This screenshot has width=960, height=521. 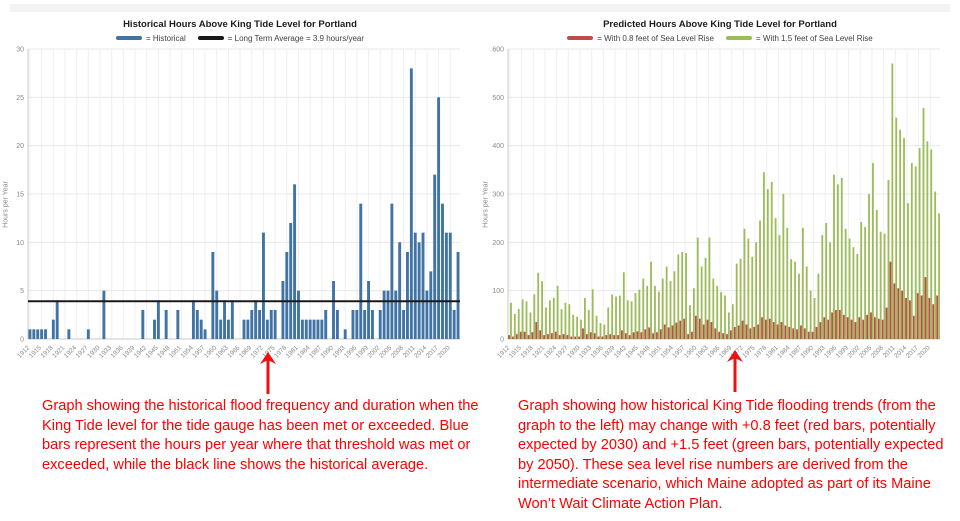 I want to click on svg-text: 15, so click(x=20, y=195).